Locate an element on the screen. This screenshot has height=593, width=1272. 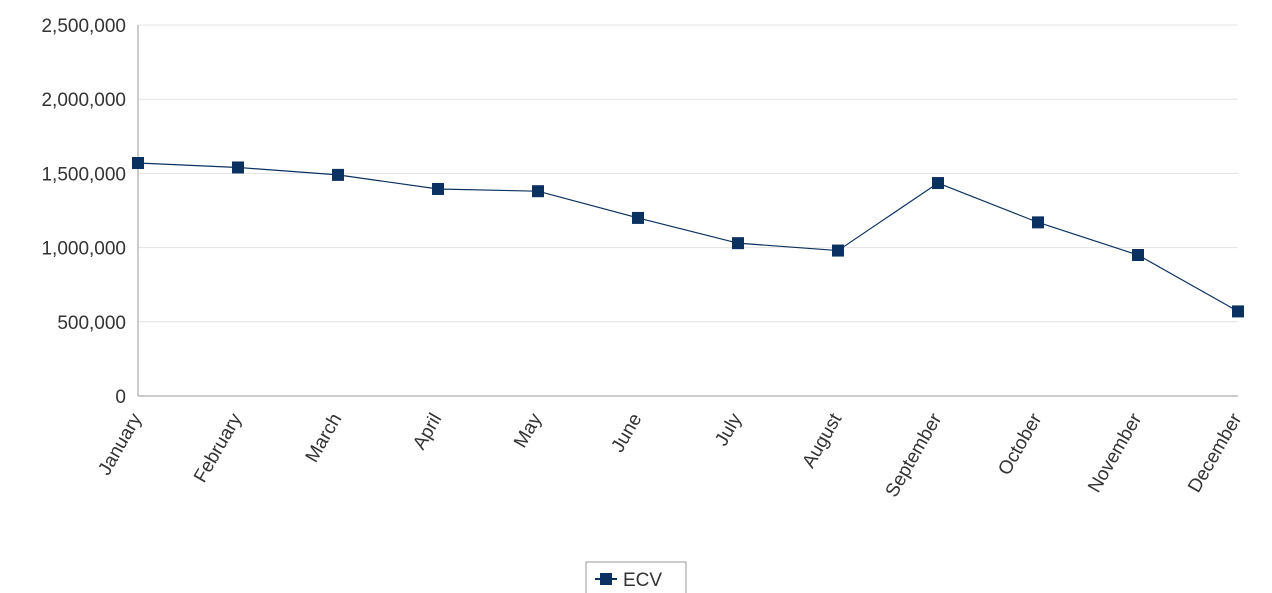
x-tick-label: June is located at coordinates (627, 433).